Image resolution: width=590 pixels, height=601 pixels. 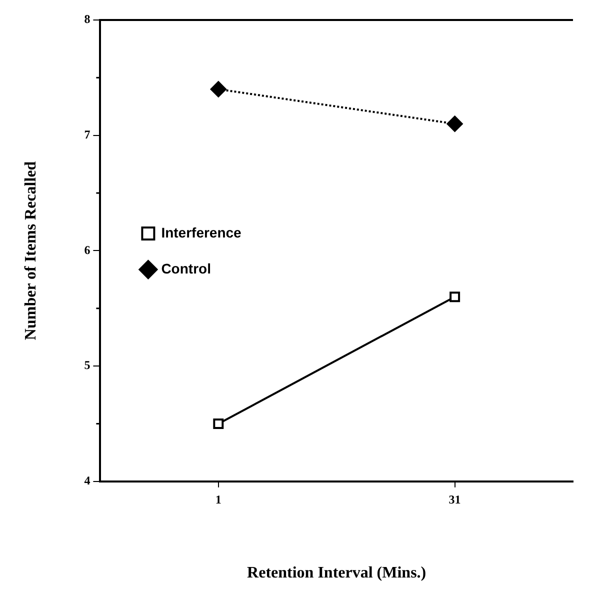 I want to click on y-tick-label: 7, so click(x=87, y=134).